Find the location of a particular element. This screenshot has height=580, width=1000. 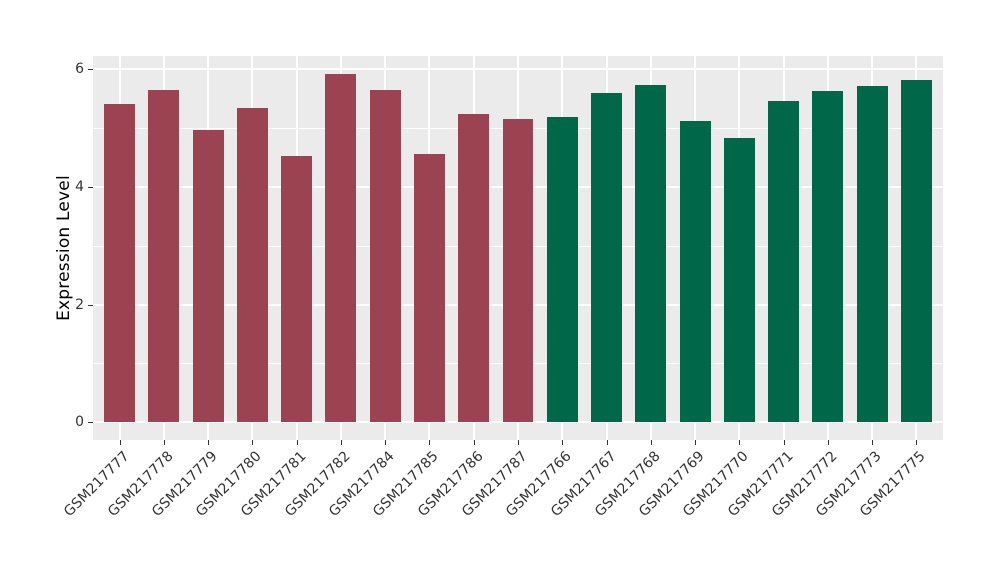

x-tick-mark-GSM217772 is located at coordinates (828, 442).